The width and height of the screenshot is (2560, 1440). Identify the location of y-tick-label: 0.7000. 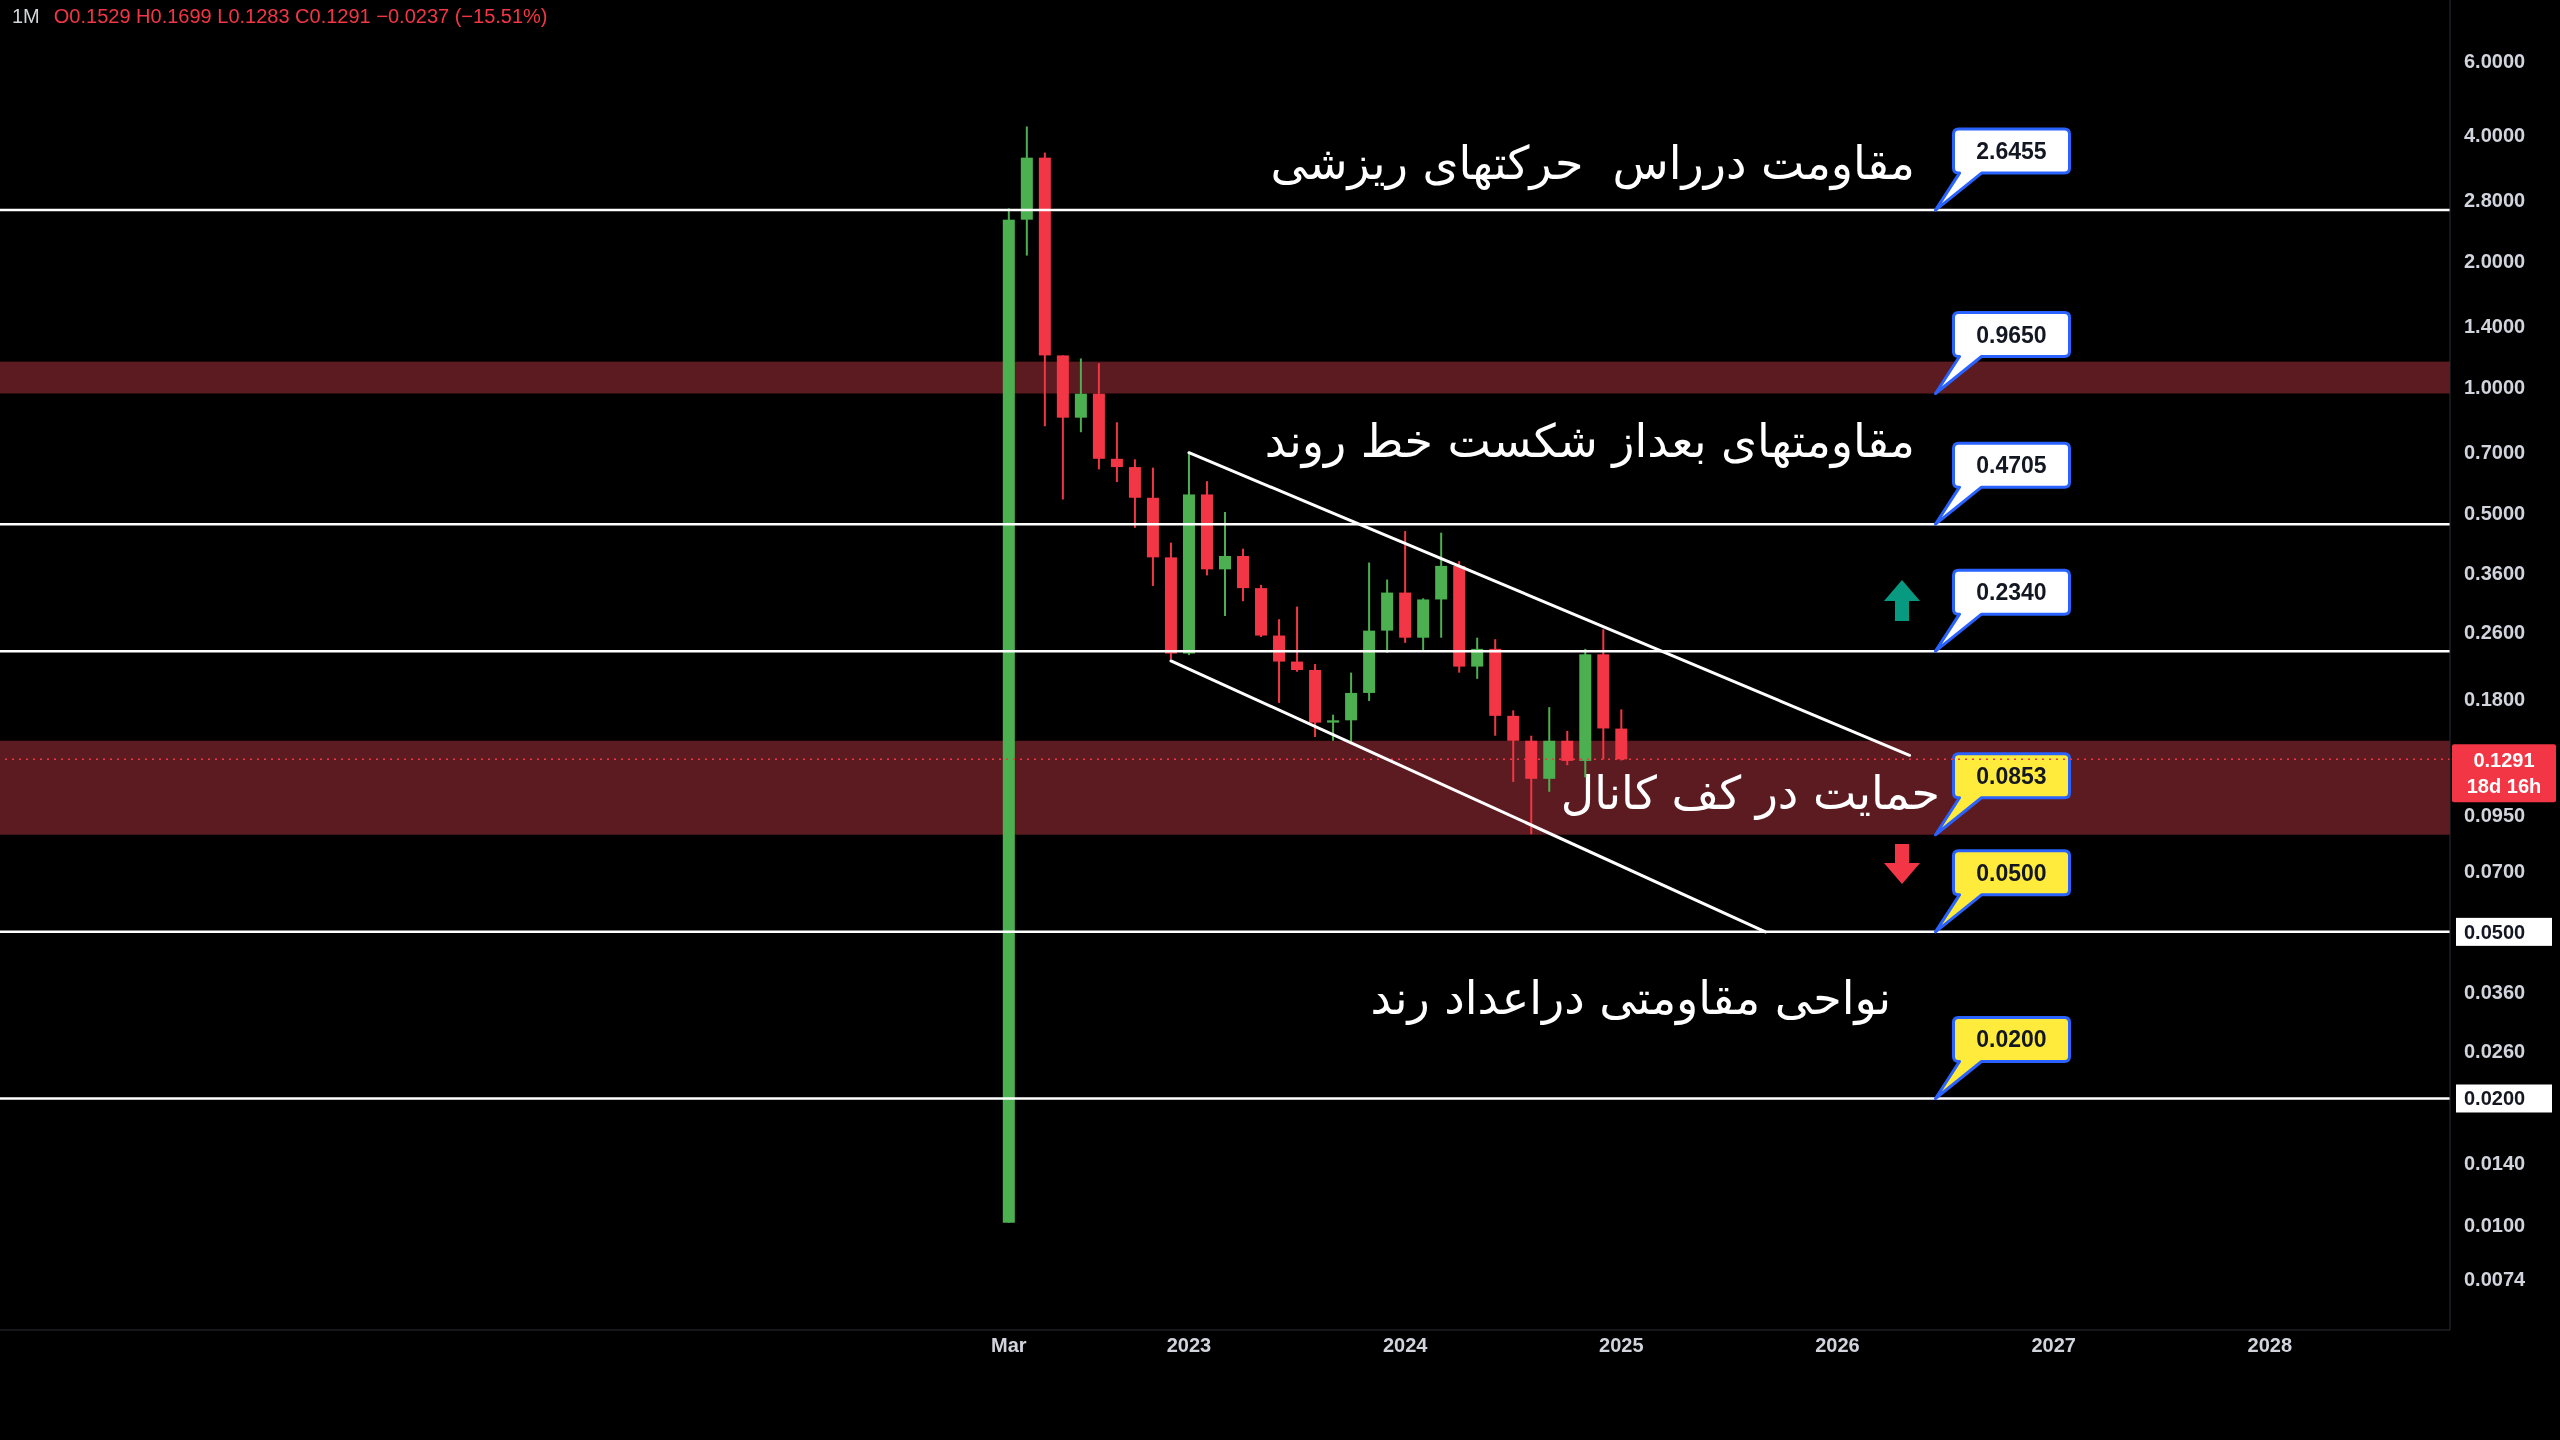
(2495, 451).